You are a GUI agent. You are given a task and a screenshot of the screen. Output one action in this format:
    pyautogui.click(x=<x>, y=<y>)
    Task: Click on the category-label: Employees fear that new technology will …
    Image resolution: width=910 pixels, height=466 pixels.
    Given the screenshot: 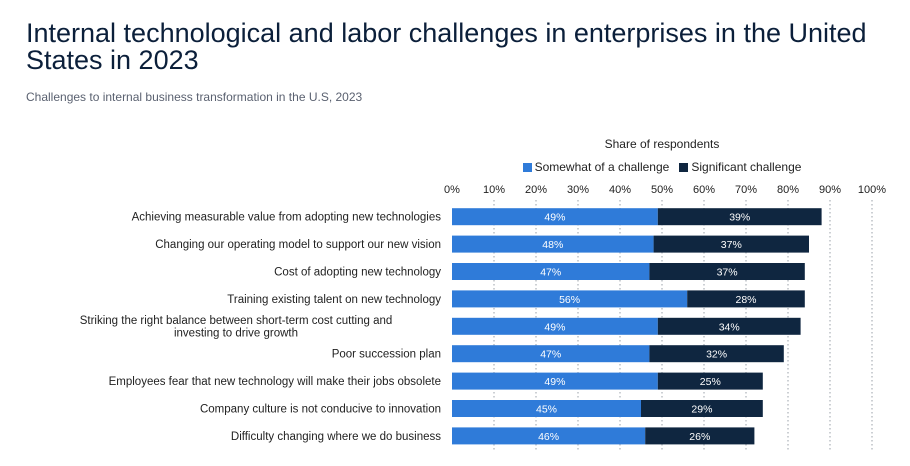 What is the action you would take?
    pyautogui.click(x=275, y=382)
    